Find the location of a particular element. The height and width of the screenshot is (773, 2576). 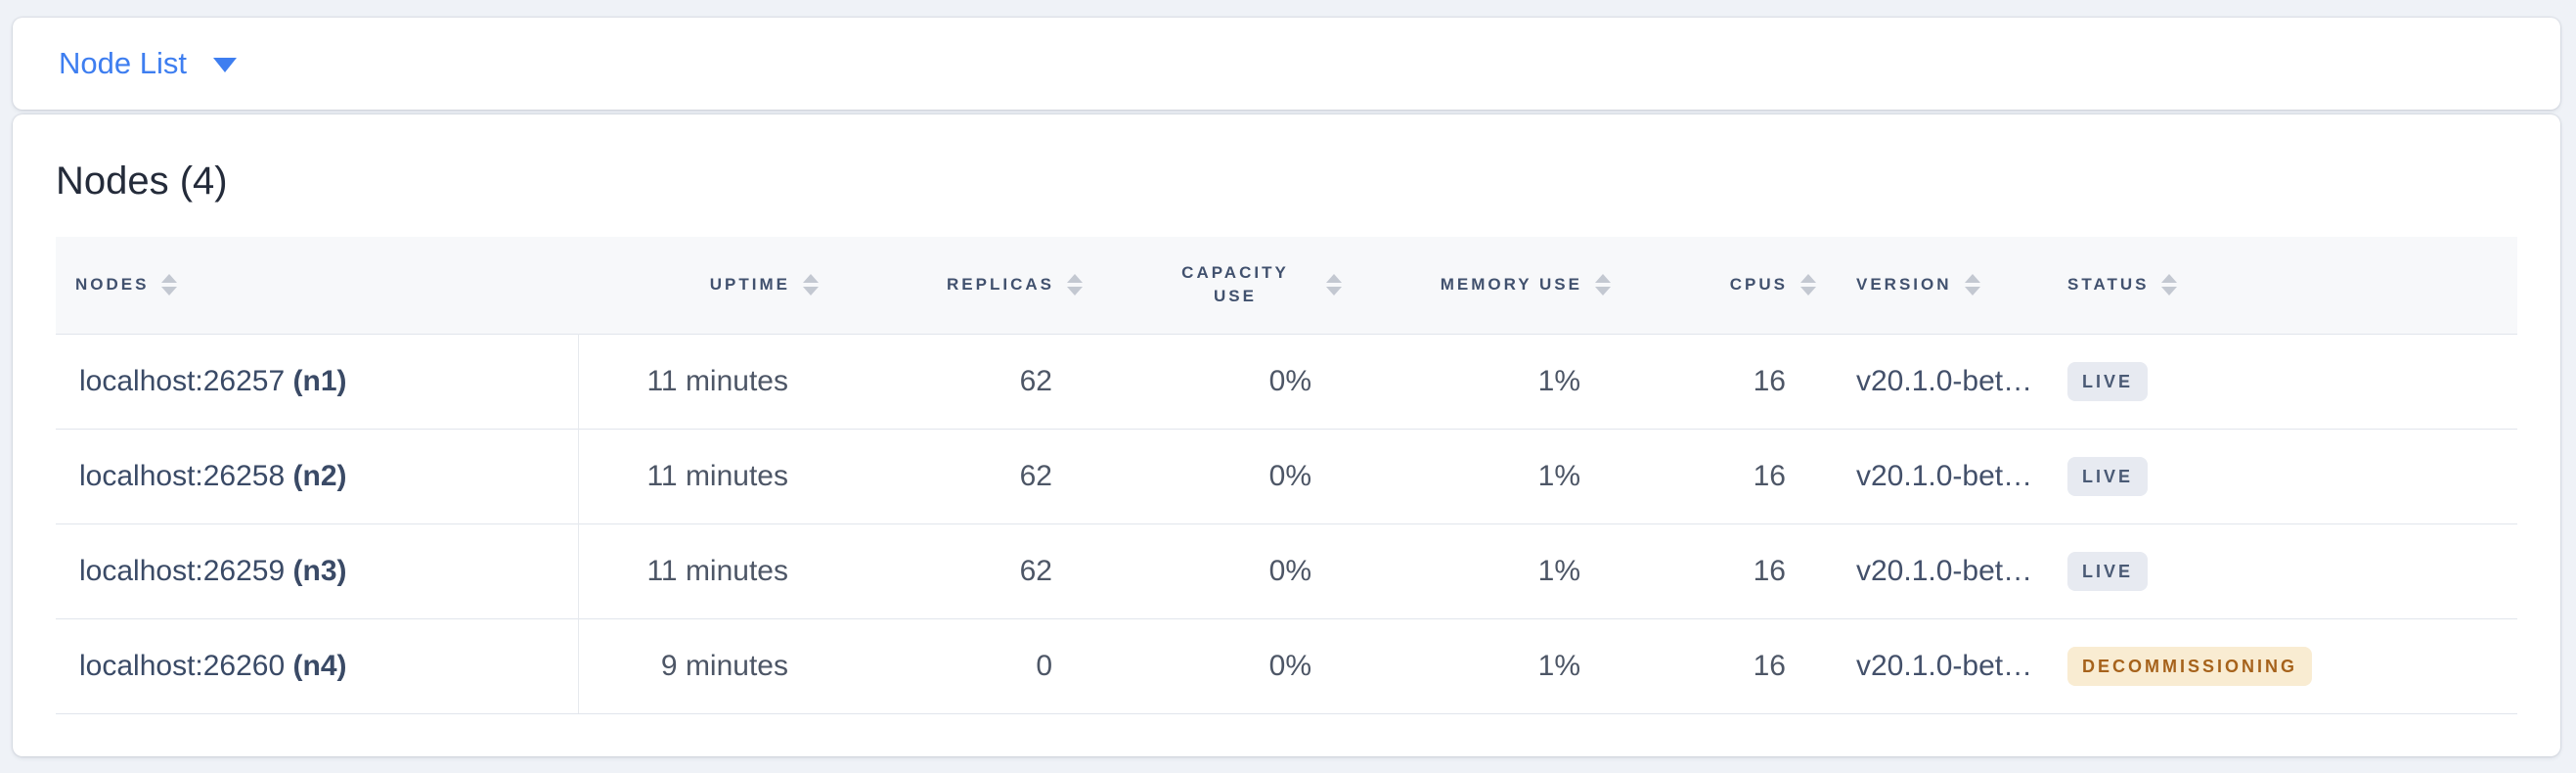

cell-node: localhost:26257 (n1) is located at coordinates (317, 381).